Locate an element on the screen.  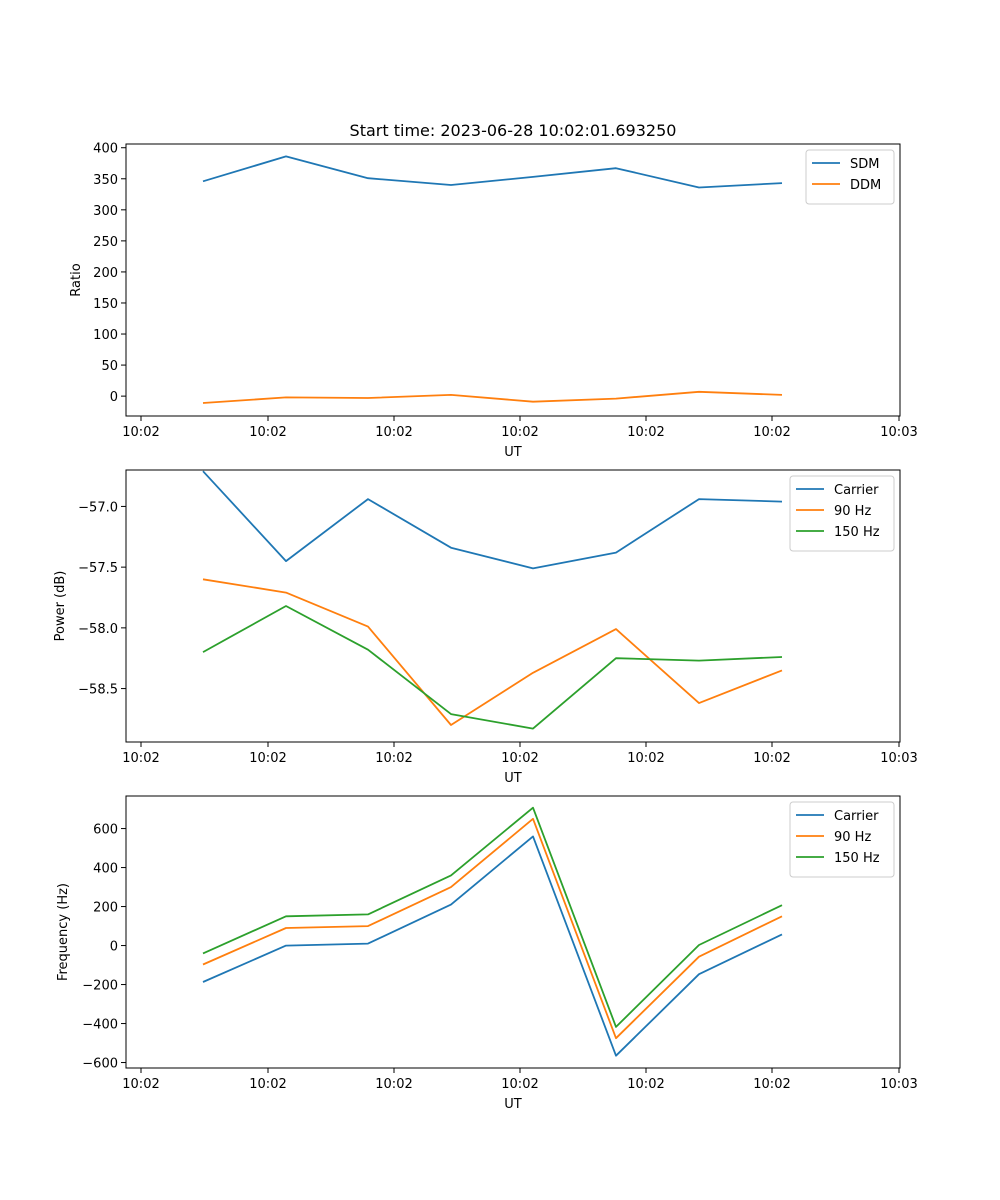
y-tick-label: −600 is located at coordinates (100, 1064).